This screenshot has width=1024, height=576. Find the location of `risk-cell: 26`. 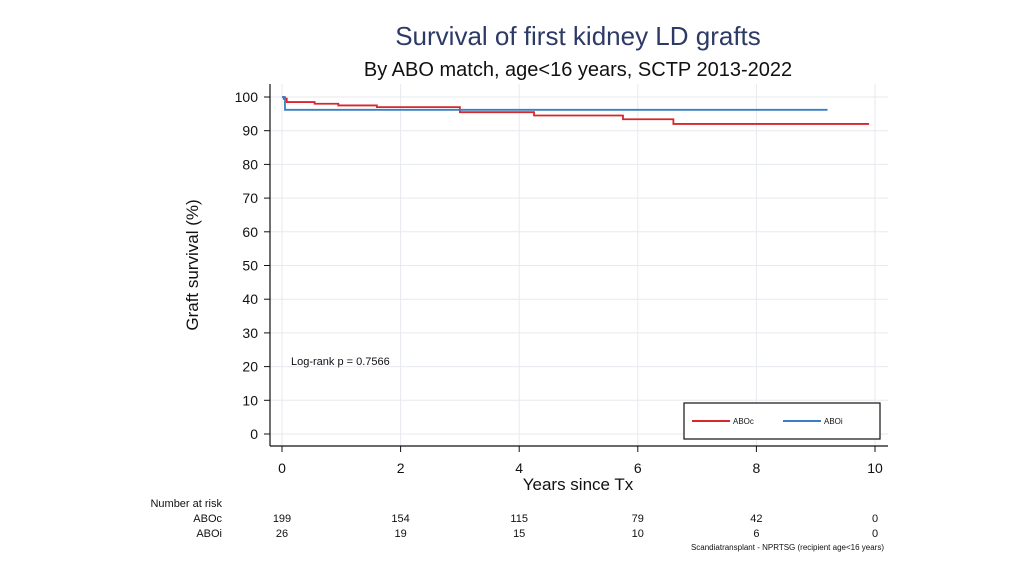

risk-cell: 26 is located at coordinates (282, 534).